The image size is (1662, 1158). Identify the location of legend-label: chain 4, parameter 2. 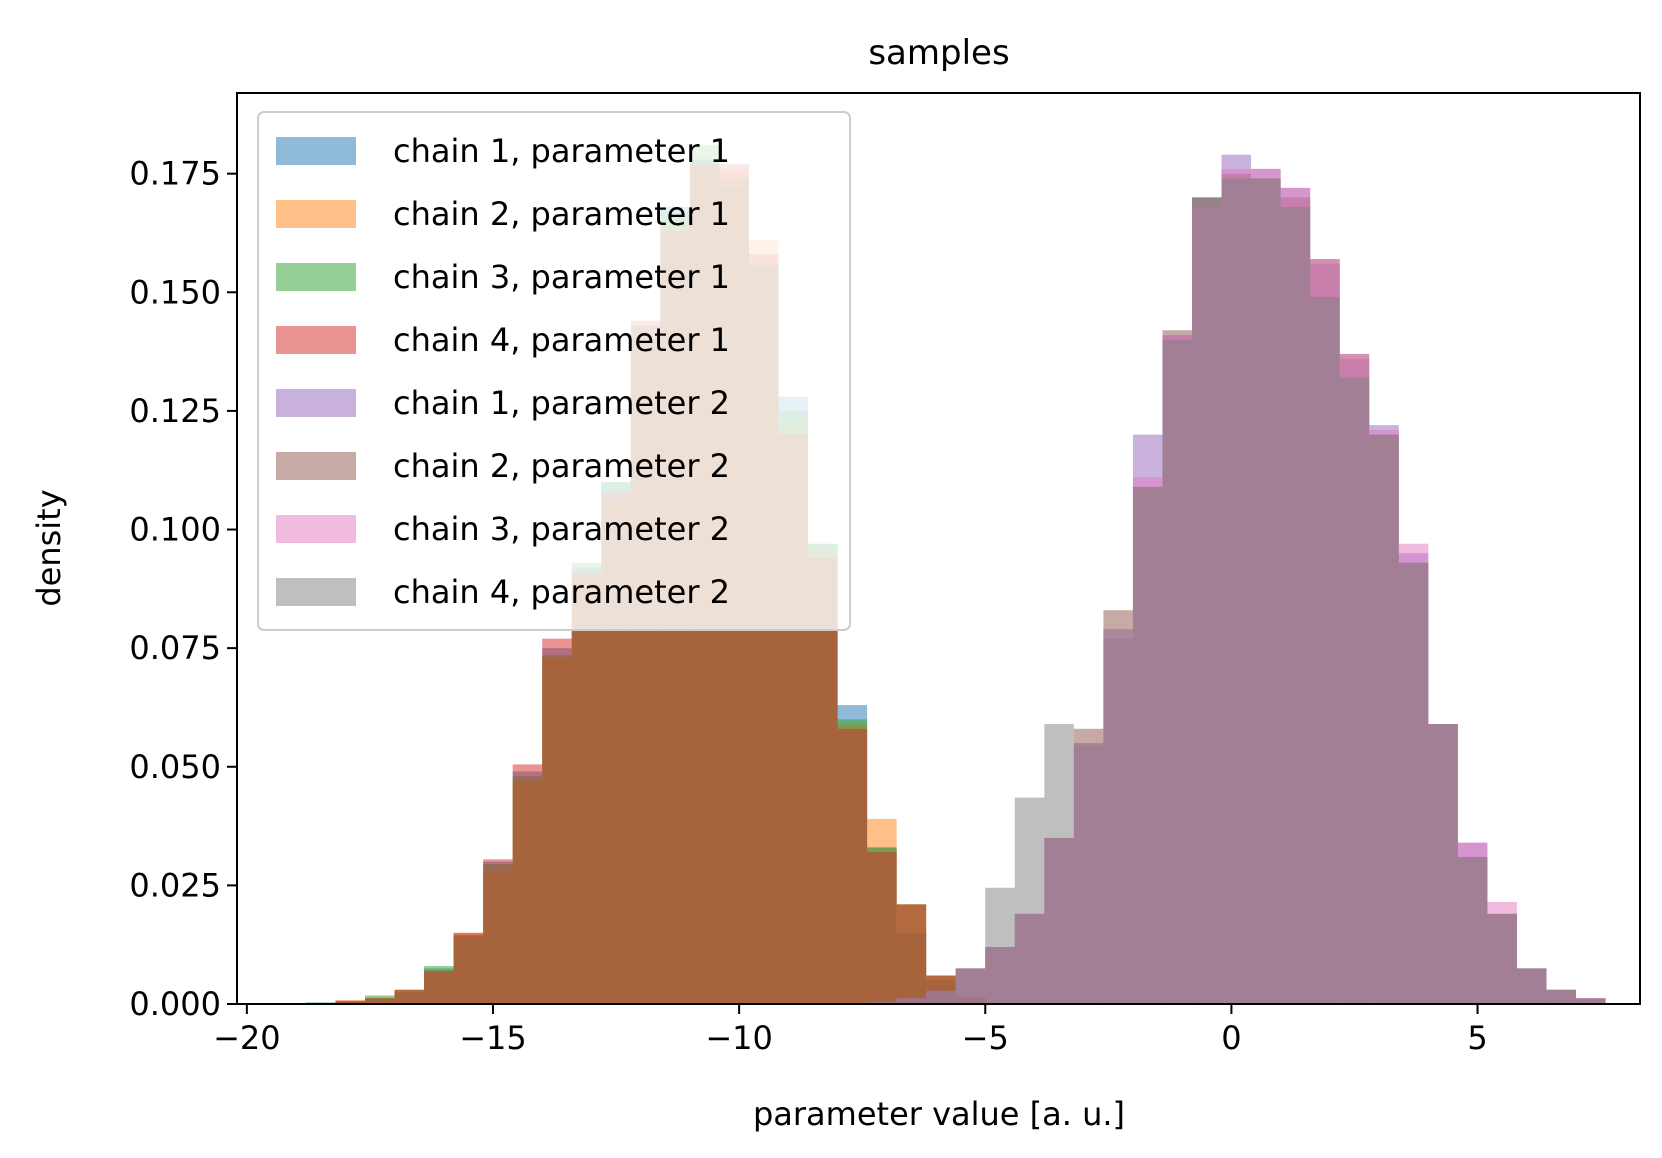
(561, 592).